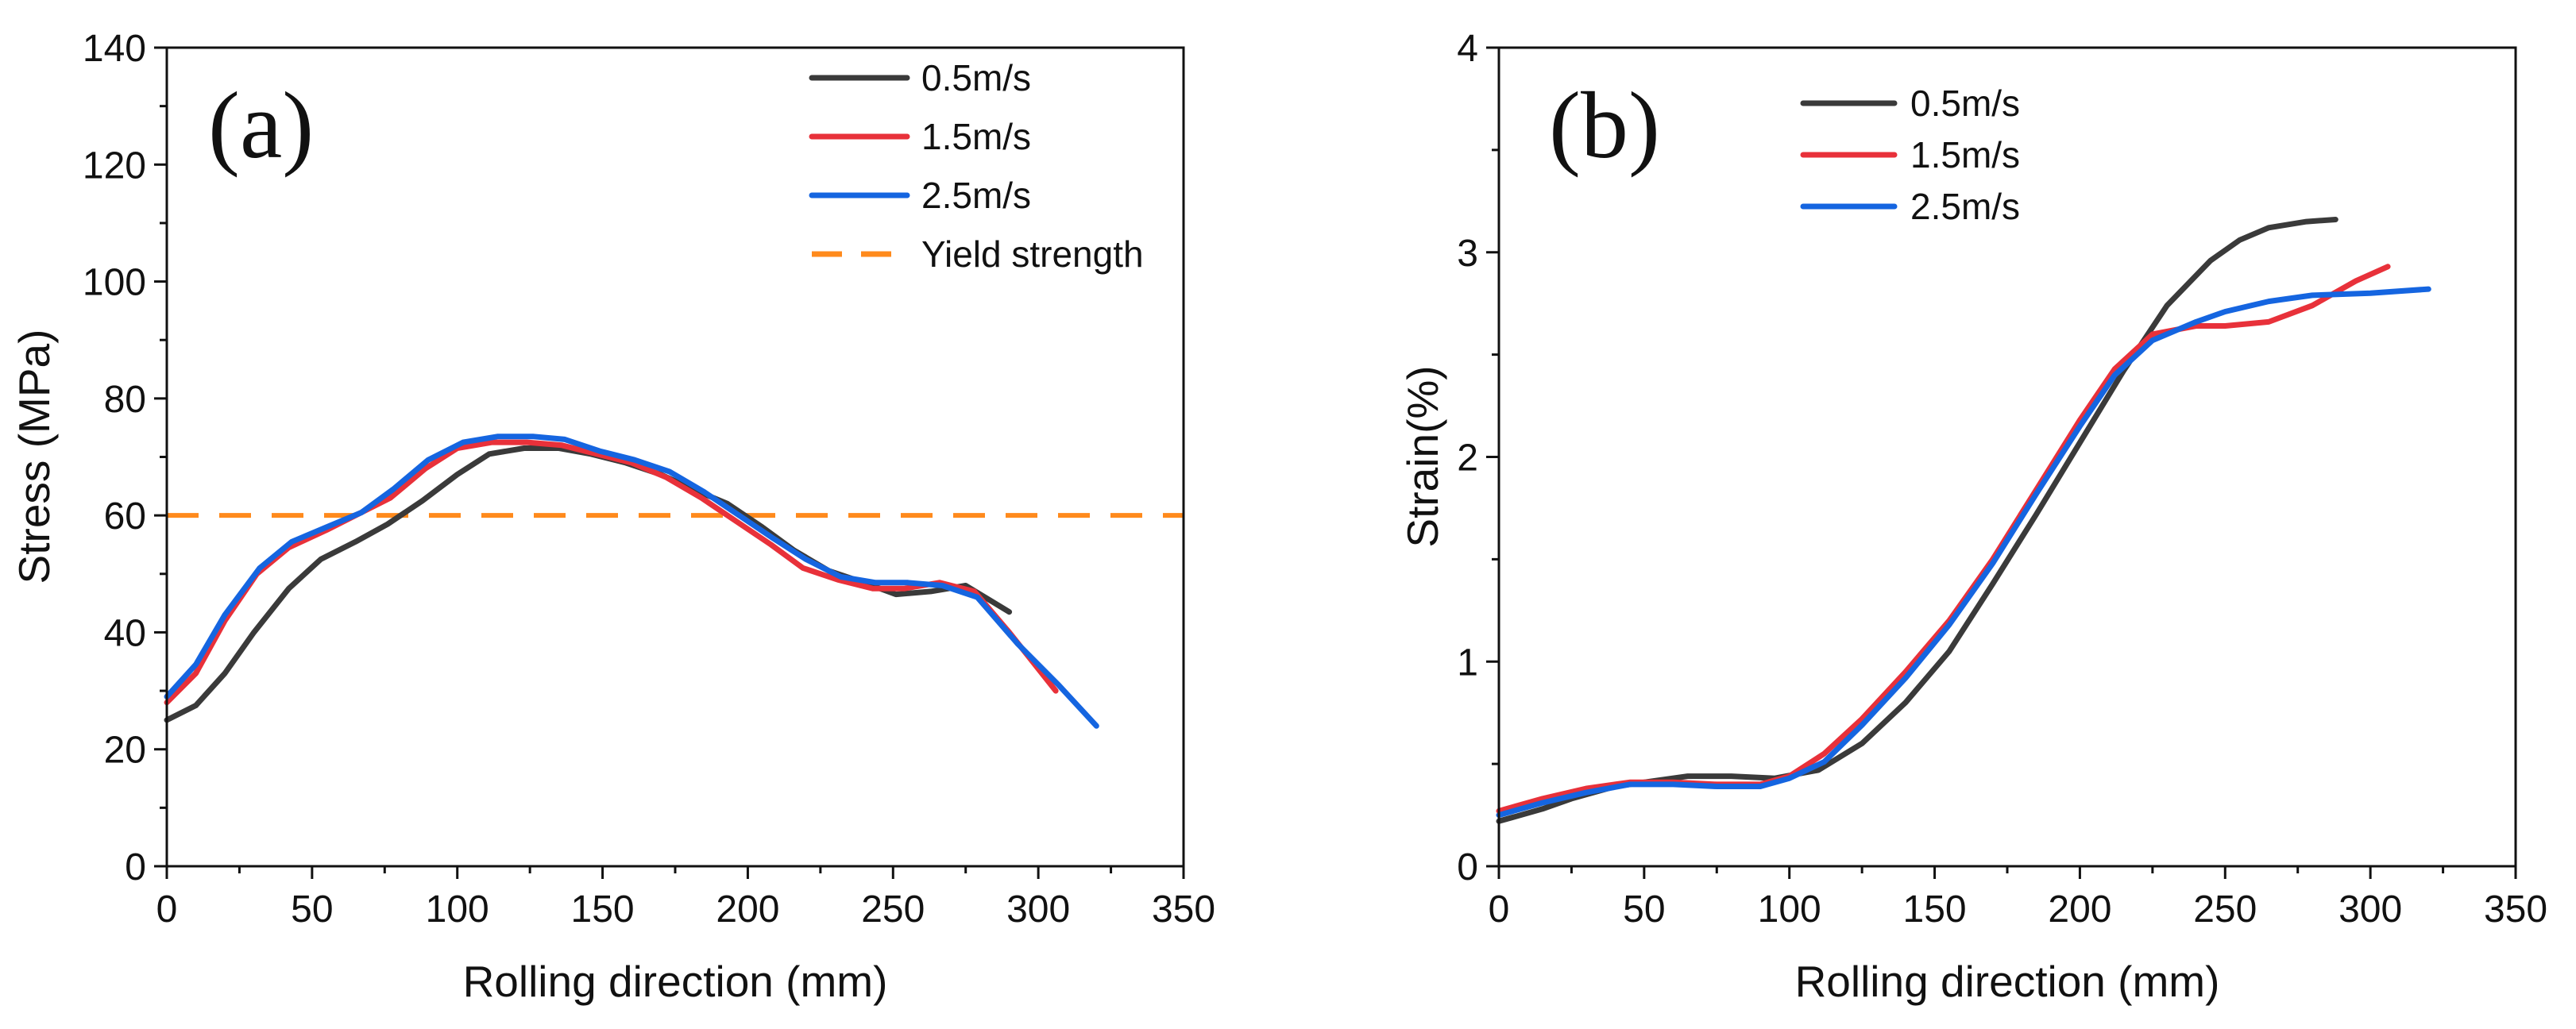 The width and height of the screenshot is (2576, 1029). I want to click on panel-a-series-group, so click(674, 582).